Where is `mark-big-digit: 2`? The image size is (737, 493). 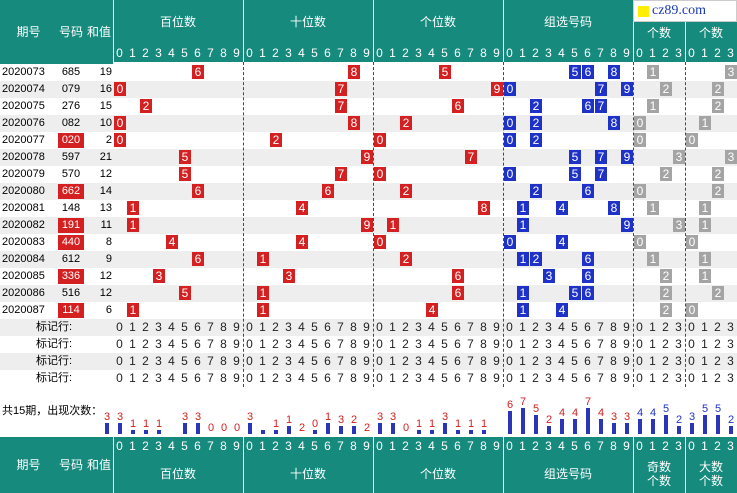
mark-big-digit: 2 is located at coordinates (717, 361).